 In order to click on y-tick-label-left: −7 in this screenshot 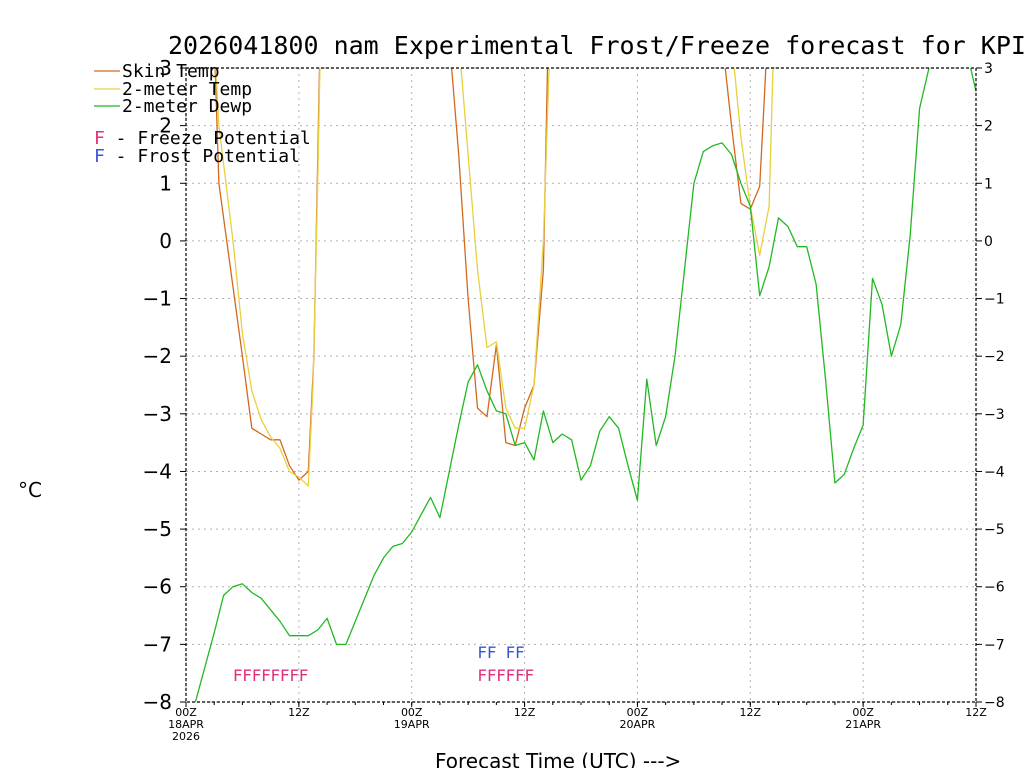, I will do `click(157, 644)`.